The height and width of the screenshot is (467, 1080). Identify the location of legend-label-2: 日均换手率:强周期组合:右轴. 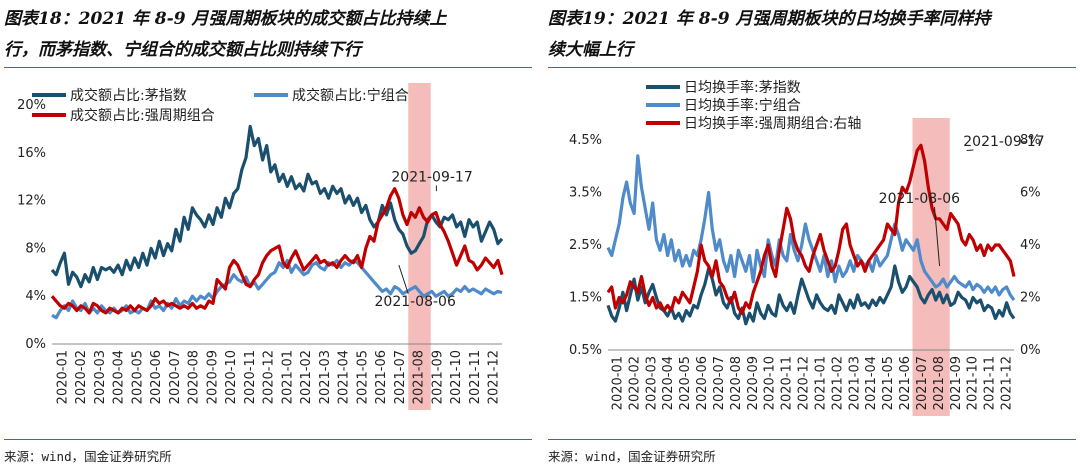
(772, 123).